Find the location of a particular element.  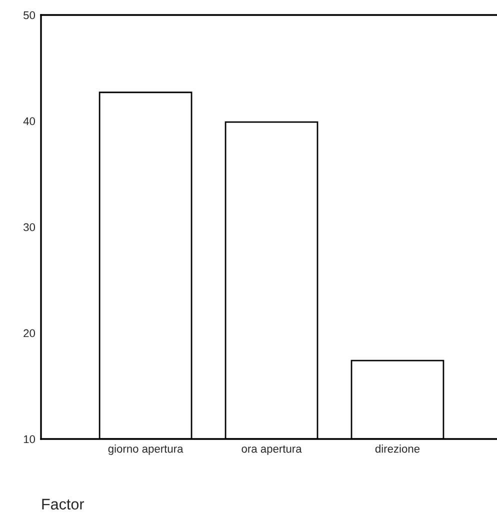

y-tick-label: 20 is located at coordinates (30, 333).